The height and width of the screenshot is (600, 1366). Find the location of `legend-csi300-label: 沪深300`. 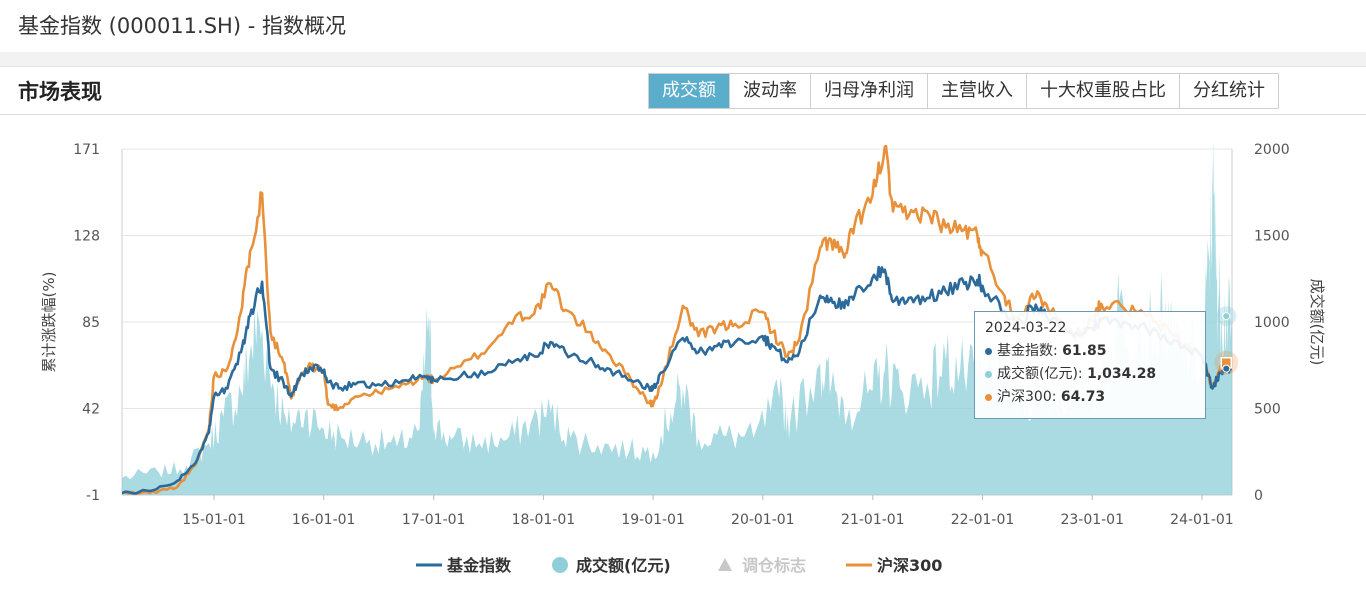

legend-csi300-label: 沪深300 is located at coordinates (909, 565).